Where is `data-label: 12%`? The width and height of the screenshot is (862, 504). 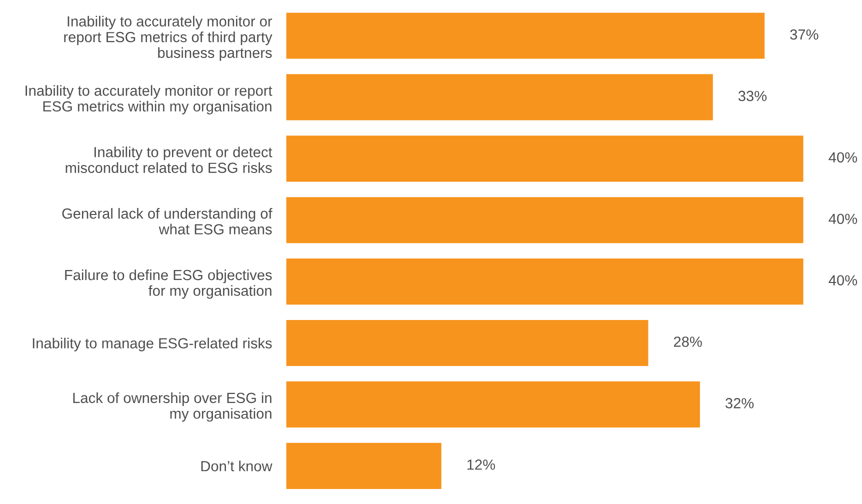
data-label: 12% is located at coordinates (481, 464).